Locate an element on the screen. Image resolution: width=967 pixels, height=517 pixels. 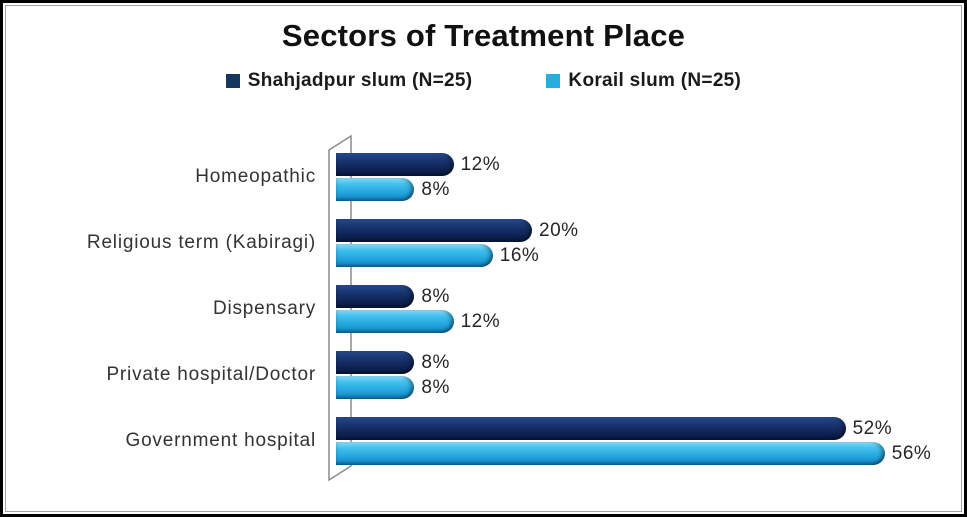
category-label: Dispensary is located at coordinates (264, 308).